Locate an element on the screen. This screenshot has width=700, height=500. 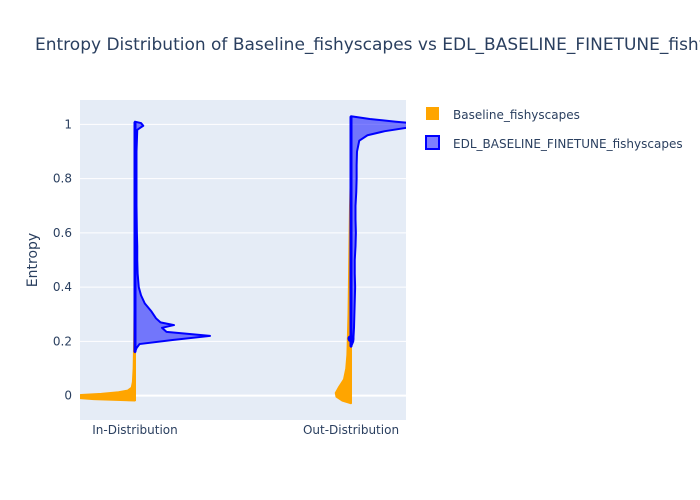
y-tick-label: 1 is located at coordinates (68, 124).